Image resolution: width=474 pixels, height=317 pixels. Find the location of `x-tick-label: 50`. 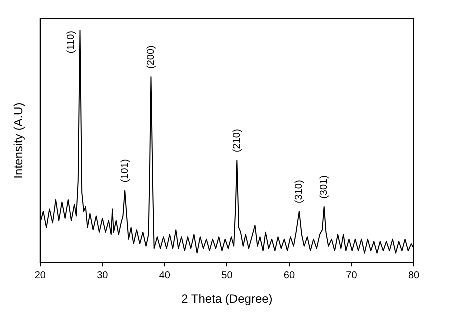

x-tick-label: 50 is located at coordinates (228, 276).